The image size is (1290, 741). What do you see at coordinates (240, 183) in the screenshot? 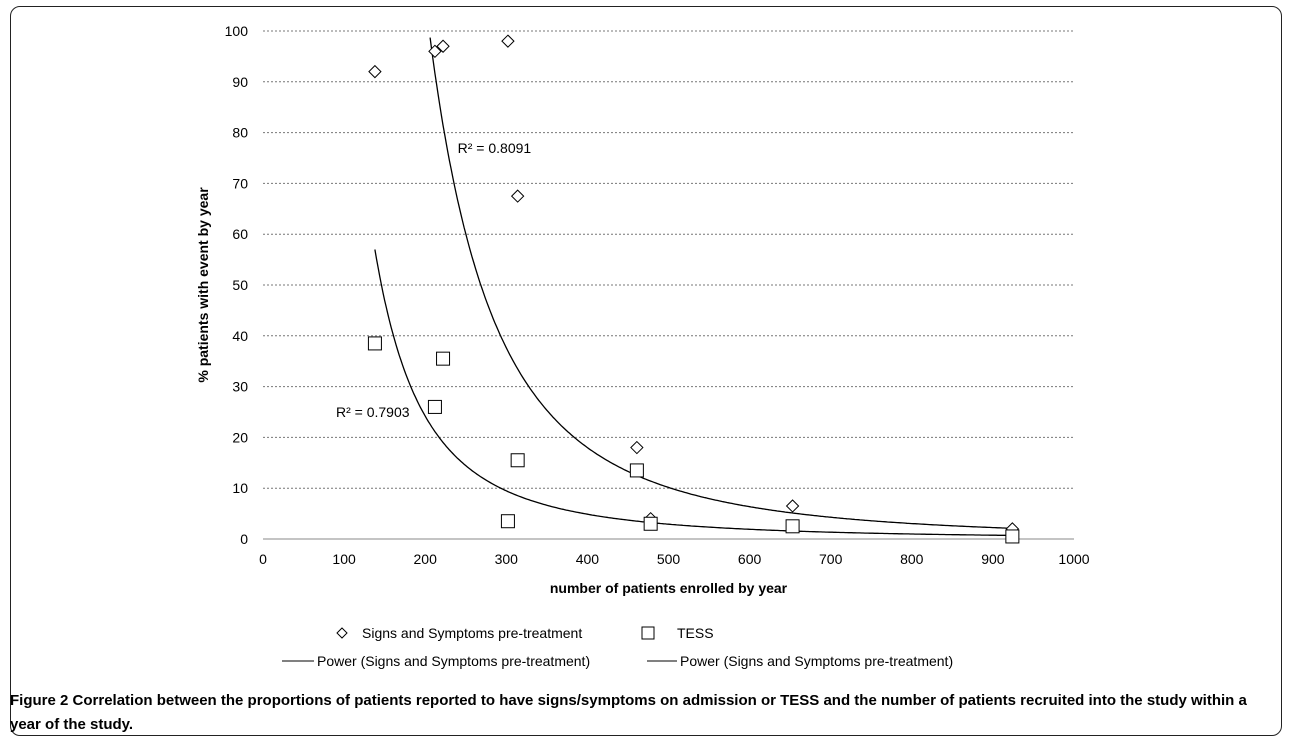
I see `y-tick-label: 70` at bounding box center [240, 183].